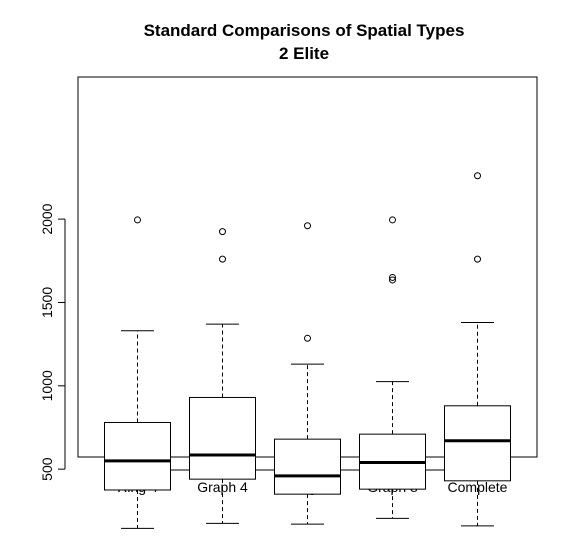 The width and height of the screenshot is (577, 555). Describe the element at coordinates (47, 218) in the screenshot. I see `y-tick-label: 2000` at that location.